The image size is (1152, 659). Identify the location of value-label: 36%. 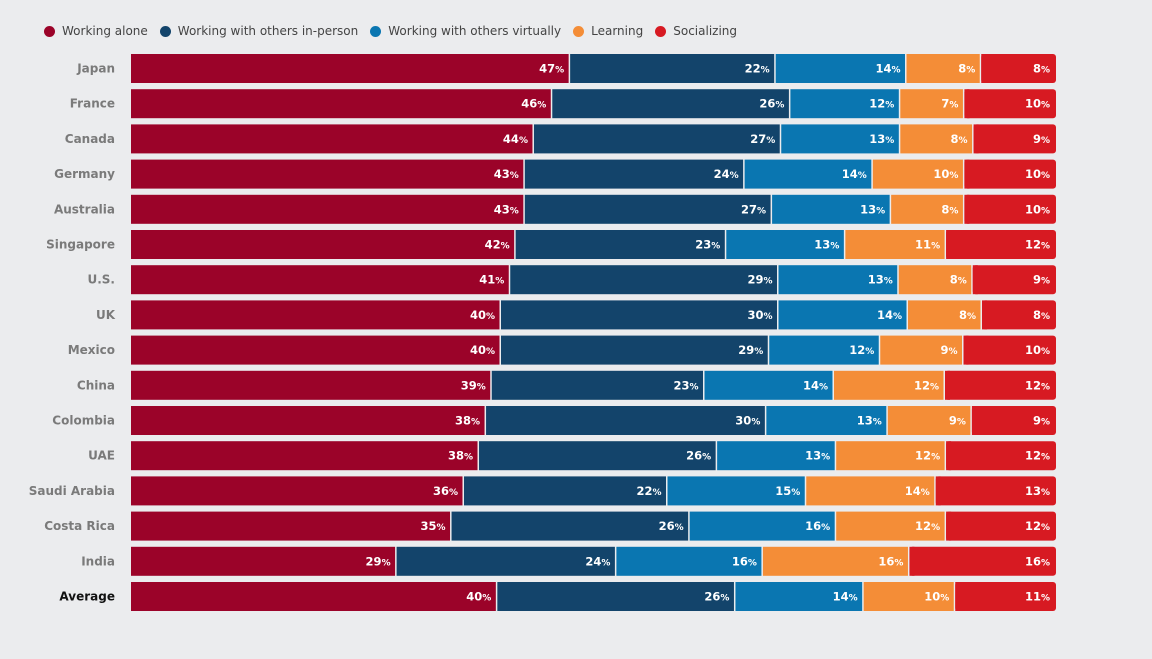
(445, 491).